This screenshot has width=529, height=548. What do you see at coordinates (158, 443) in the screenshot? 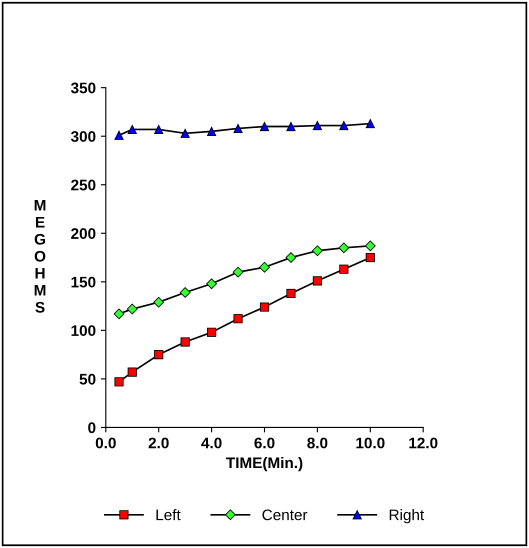
I see `x-tick-label: 2.0` at bounding box center [158, 443].